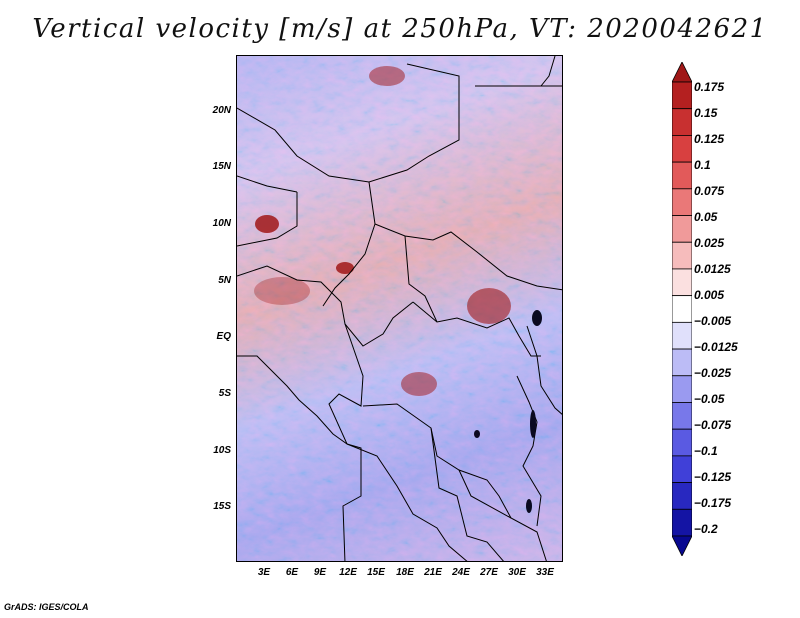  I want to click on x-tick-label: 33E, so click(545, 572).